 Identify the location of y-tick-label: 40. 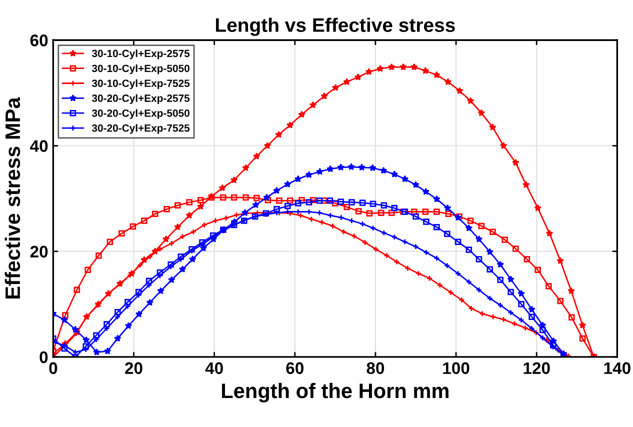
(39, 146).